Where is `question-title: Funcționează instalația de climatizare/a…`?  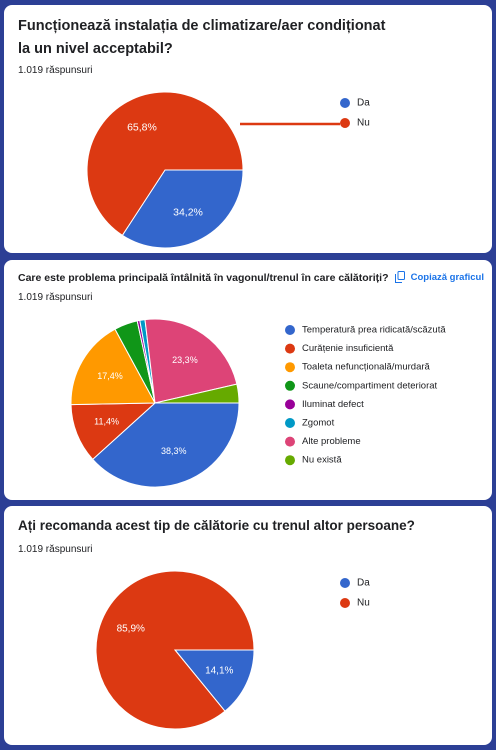 question-title: Funcționează instalația de climatizare/a… is located at coordinates (202, 37).